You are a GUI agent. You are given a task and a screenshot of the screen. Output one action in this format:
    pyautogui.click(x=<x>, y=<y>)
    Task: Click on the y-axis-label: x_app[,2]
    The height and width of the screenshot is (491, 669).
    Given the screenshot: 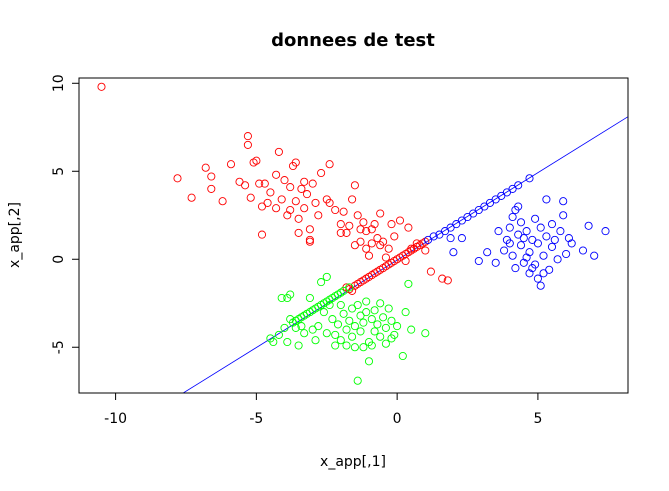 What is the action you would take?
    pyautogui.click(x=15, y=235)
    